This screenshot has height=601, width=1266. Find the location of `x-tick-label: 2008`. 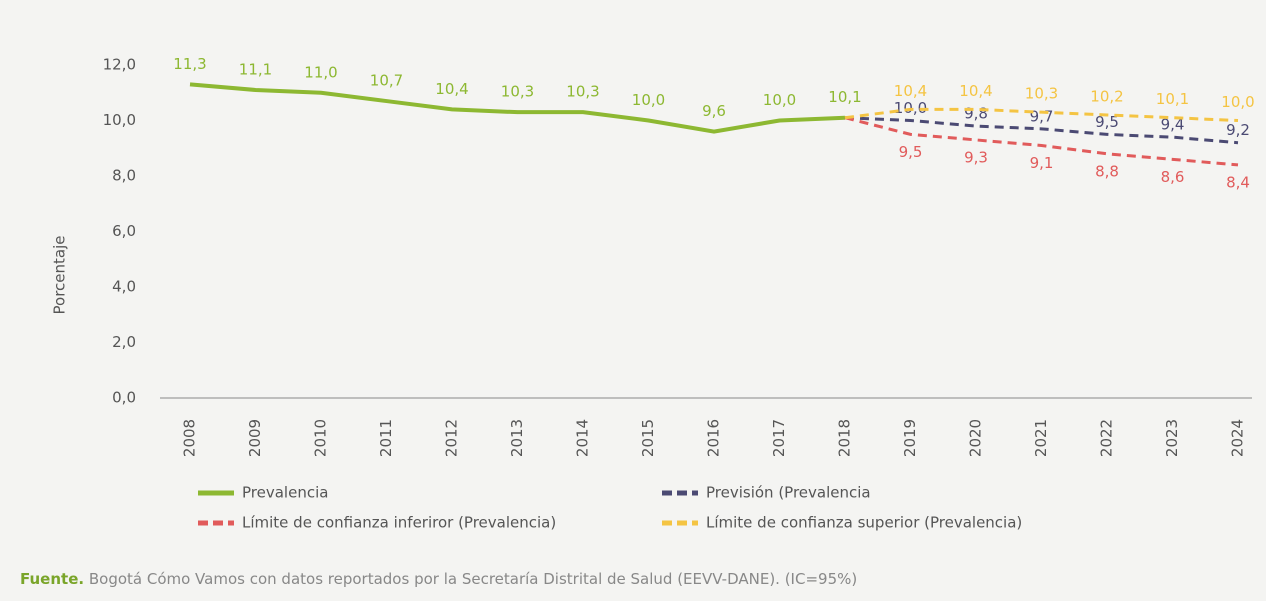

x-tick-label: 2008 is located at coordinates (190, 438).